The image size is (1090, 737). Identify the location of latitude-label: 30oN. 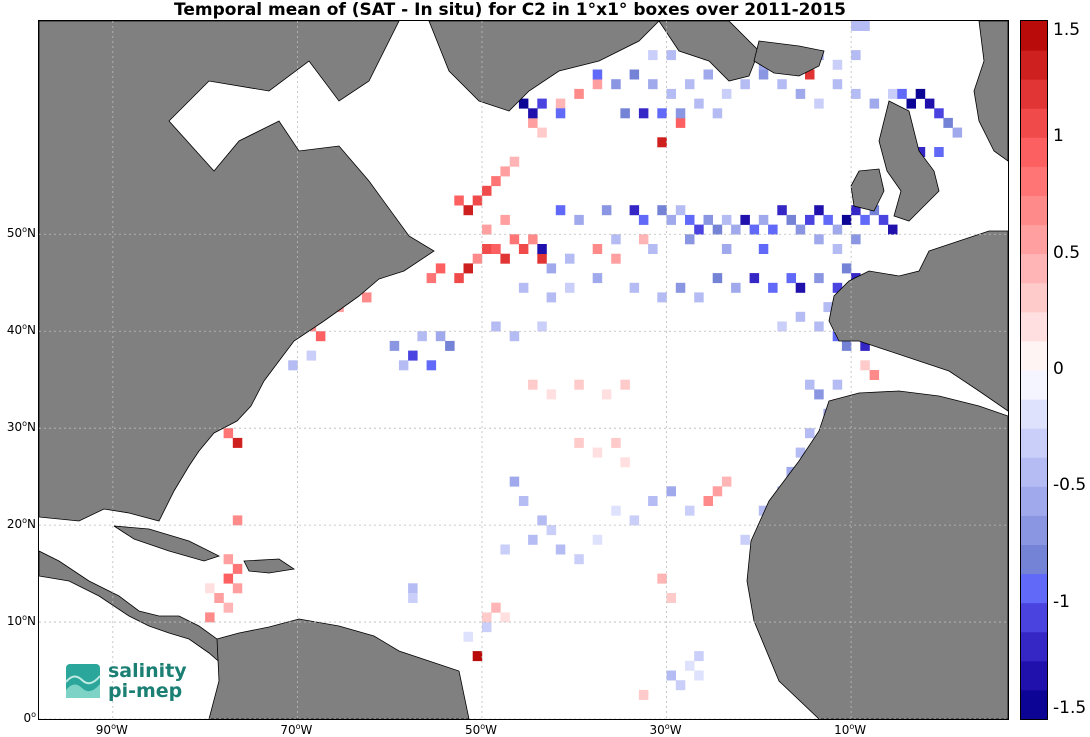
(18, 426).